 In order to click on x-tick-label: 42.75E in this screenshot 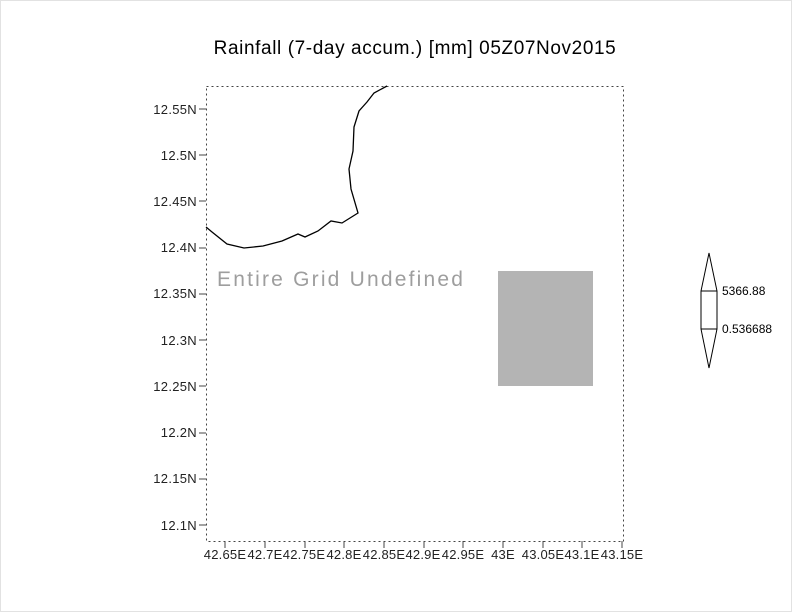, I will do `click(304, 554)`.